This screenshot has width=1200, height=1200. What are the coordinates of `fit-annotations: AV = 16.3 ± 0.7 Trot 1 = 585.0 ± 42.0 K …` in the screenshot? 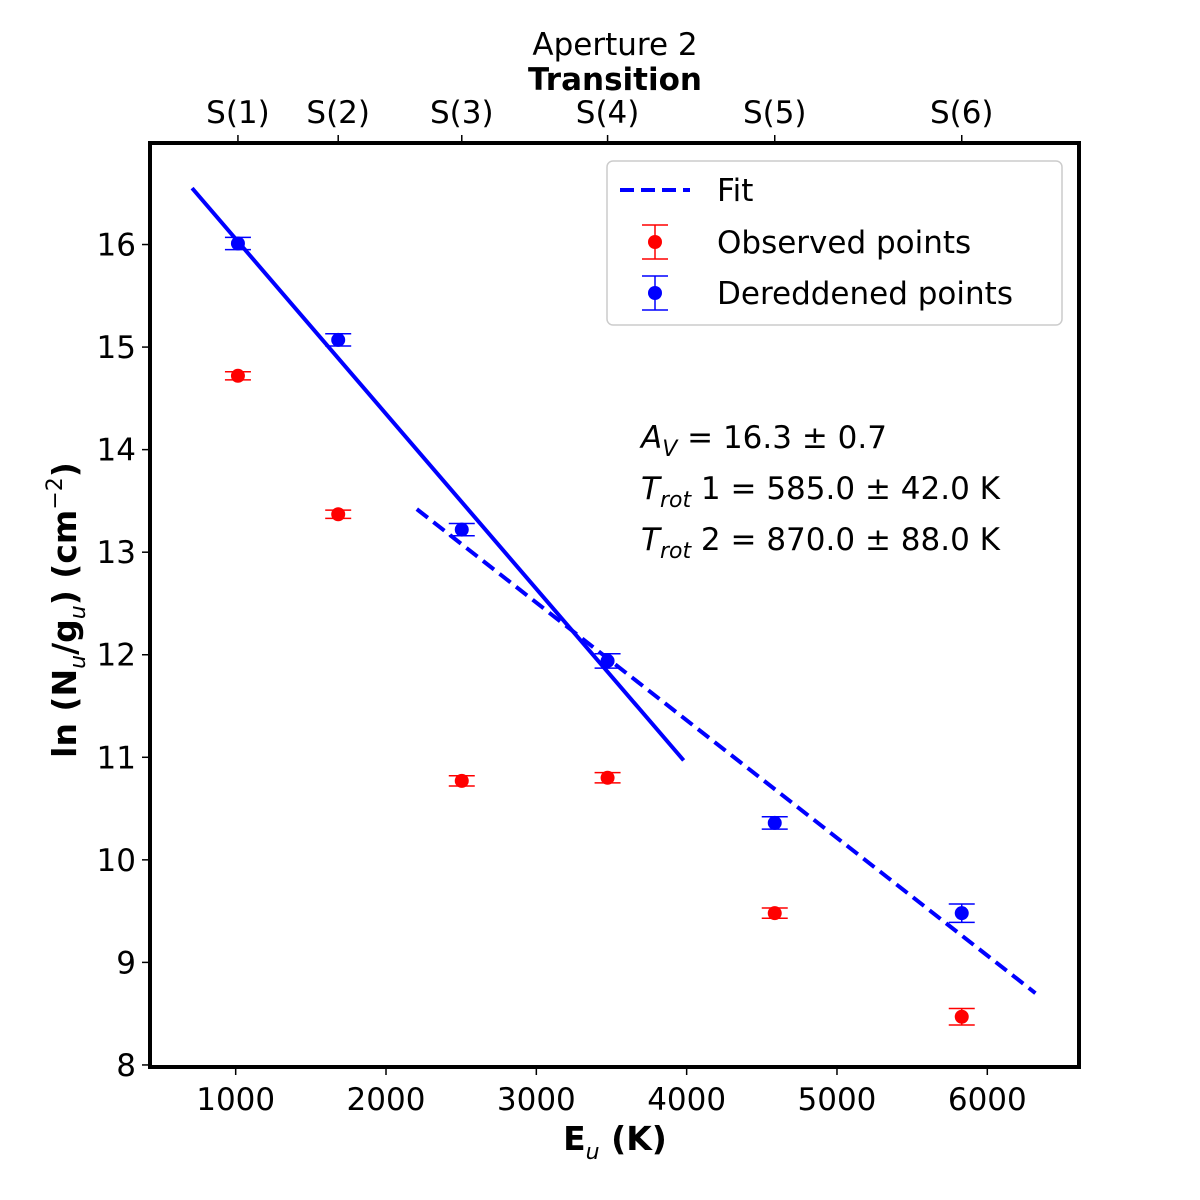 It's located at (820, 492).